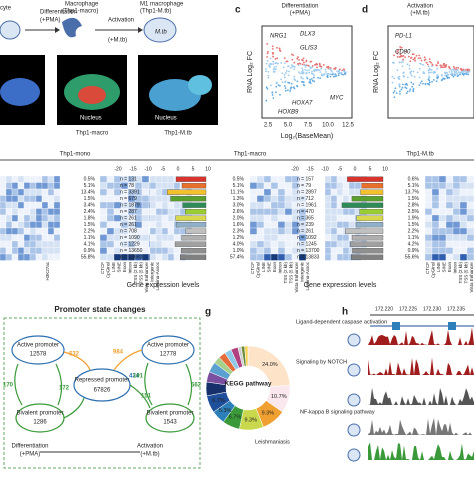  I want to click on percent-label: 2.3%, so click(239, 231).